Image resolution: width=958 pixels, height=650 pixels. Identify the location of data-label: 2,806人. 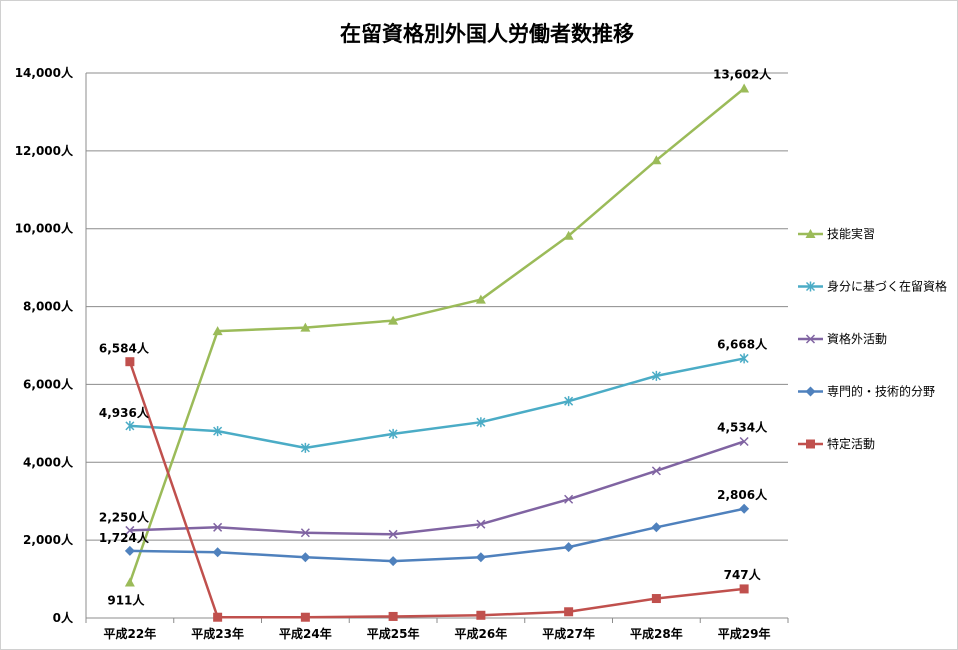
(742, 494).